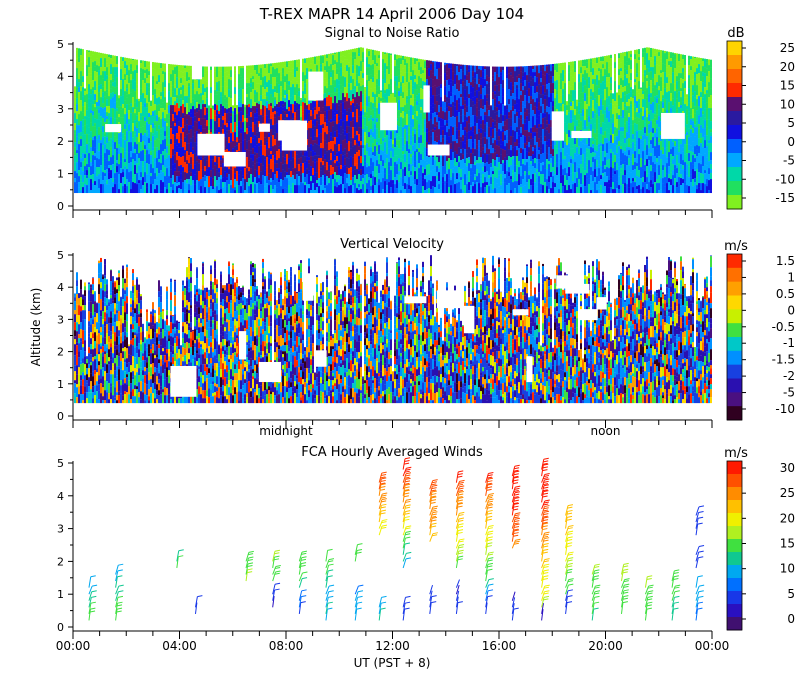 Image resolution: width=800 pixels, height=700 pixels. Describe the element at coordinates (787, 569) in the screenshot. I see `colorbar-label: 10` at that location.